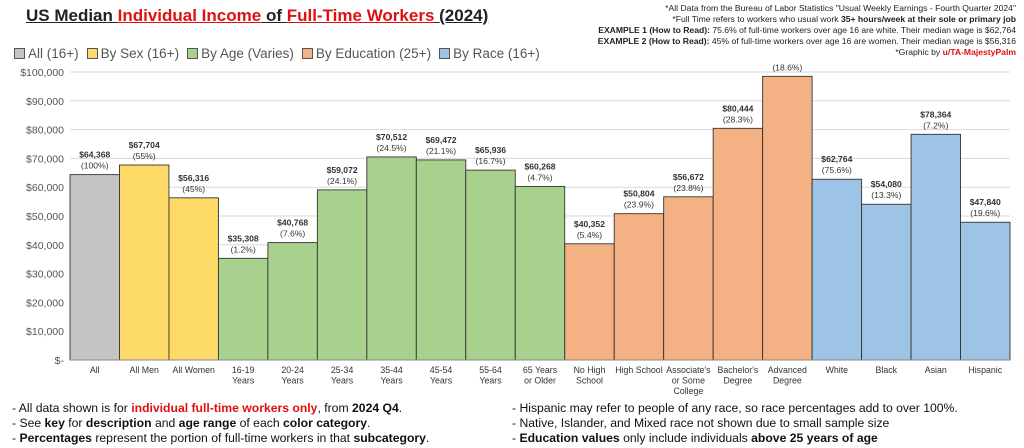 The height and width of the screenshot is (448, 1024). Describe the element at coordinates (95, 370) in the screenshot. I see `x-tick-label: All` at that location.